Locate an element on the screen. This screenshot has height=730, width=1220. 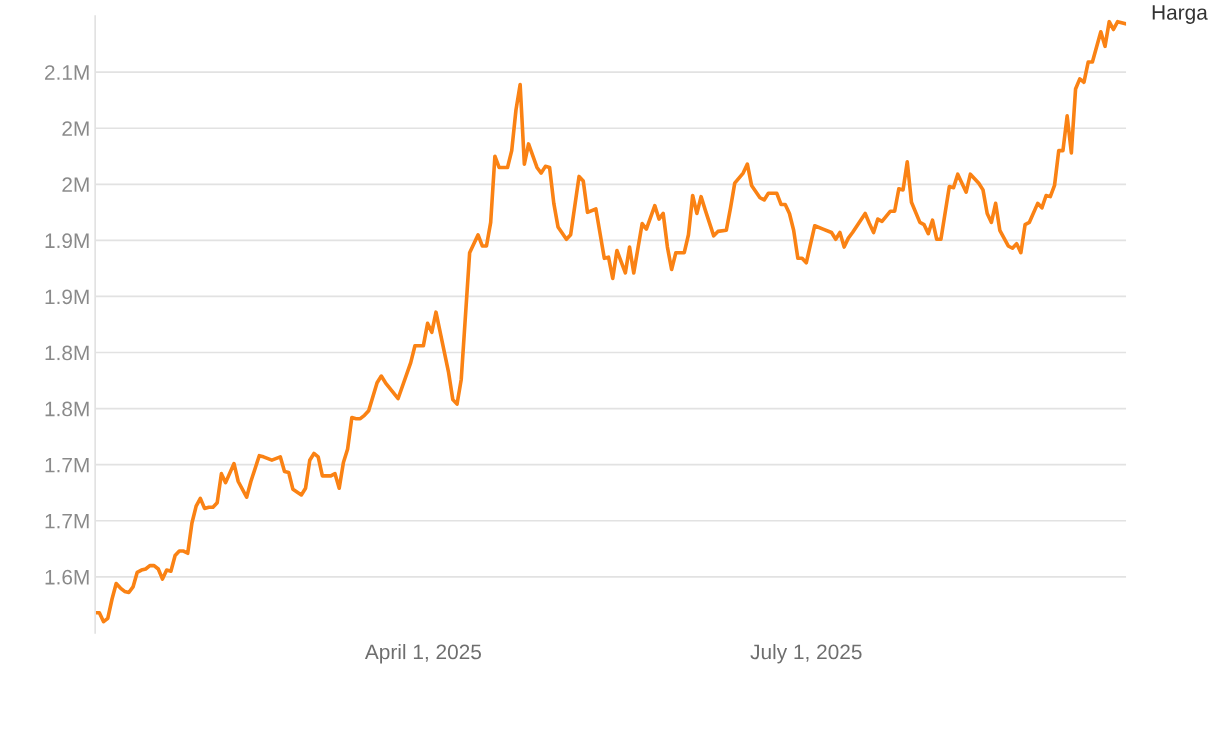
series-label: Harga is located at coordinates (1180, 14).